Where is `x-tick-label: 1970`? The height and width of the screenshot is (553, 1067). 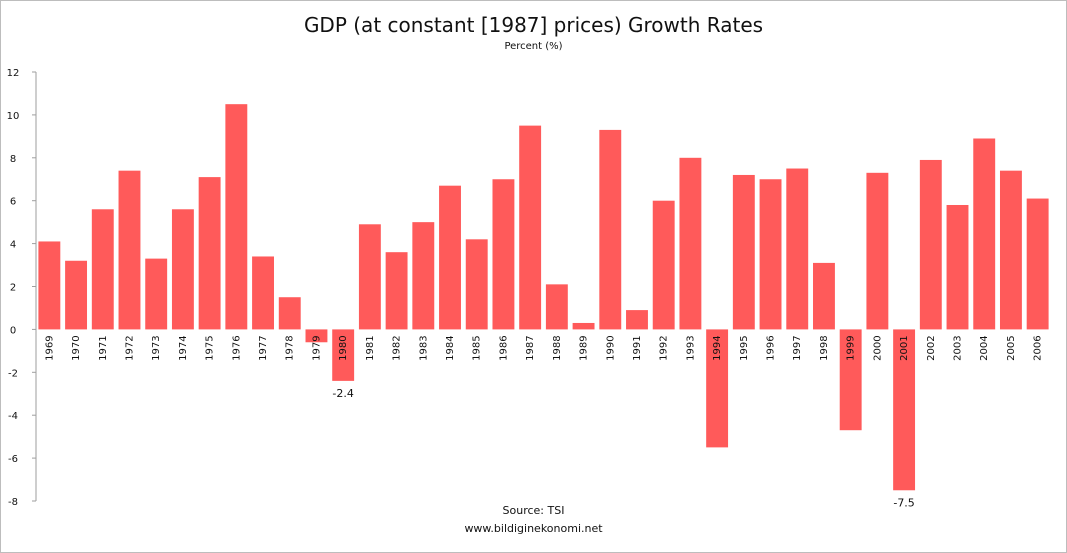
x-tick-label: 1970 is located at coordinates (76, 347).